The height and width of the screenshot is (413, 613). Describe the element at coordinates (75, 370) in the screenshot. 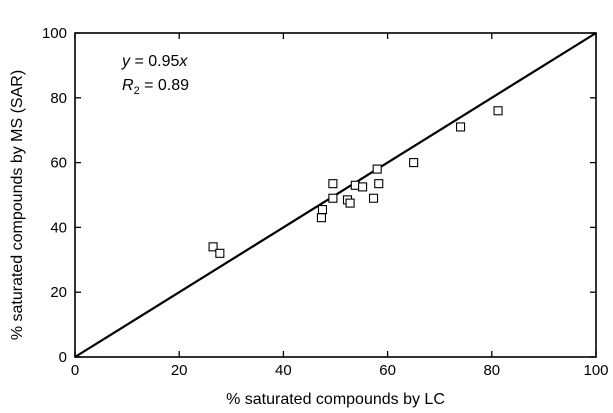

I see `x-tick-label-0: 0` at that location.